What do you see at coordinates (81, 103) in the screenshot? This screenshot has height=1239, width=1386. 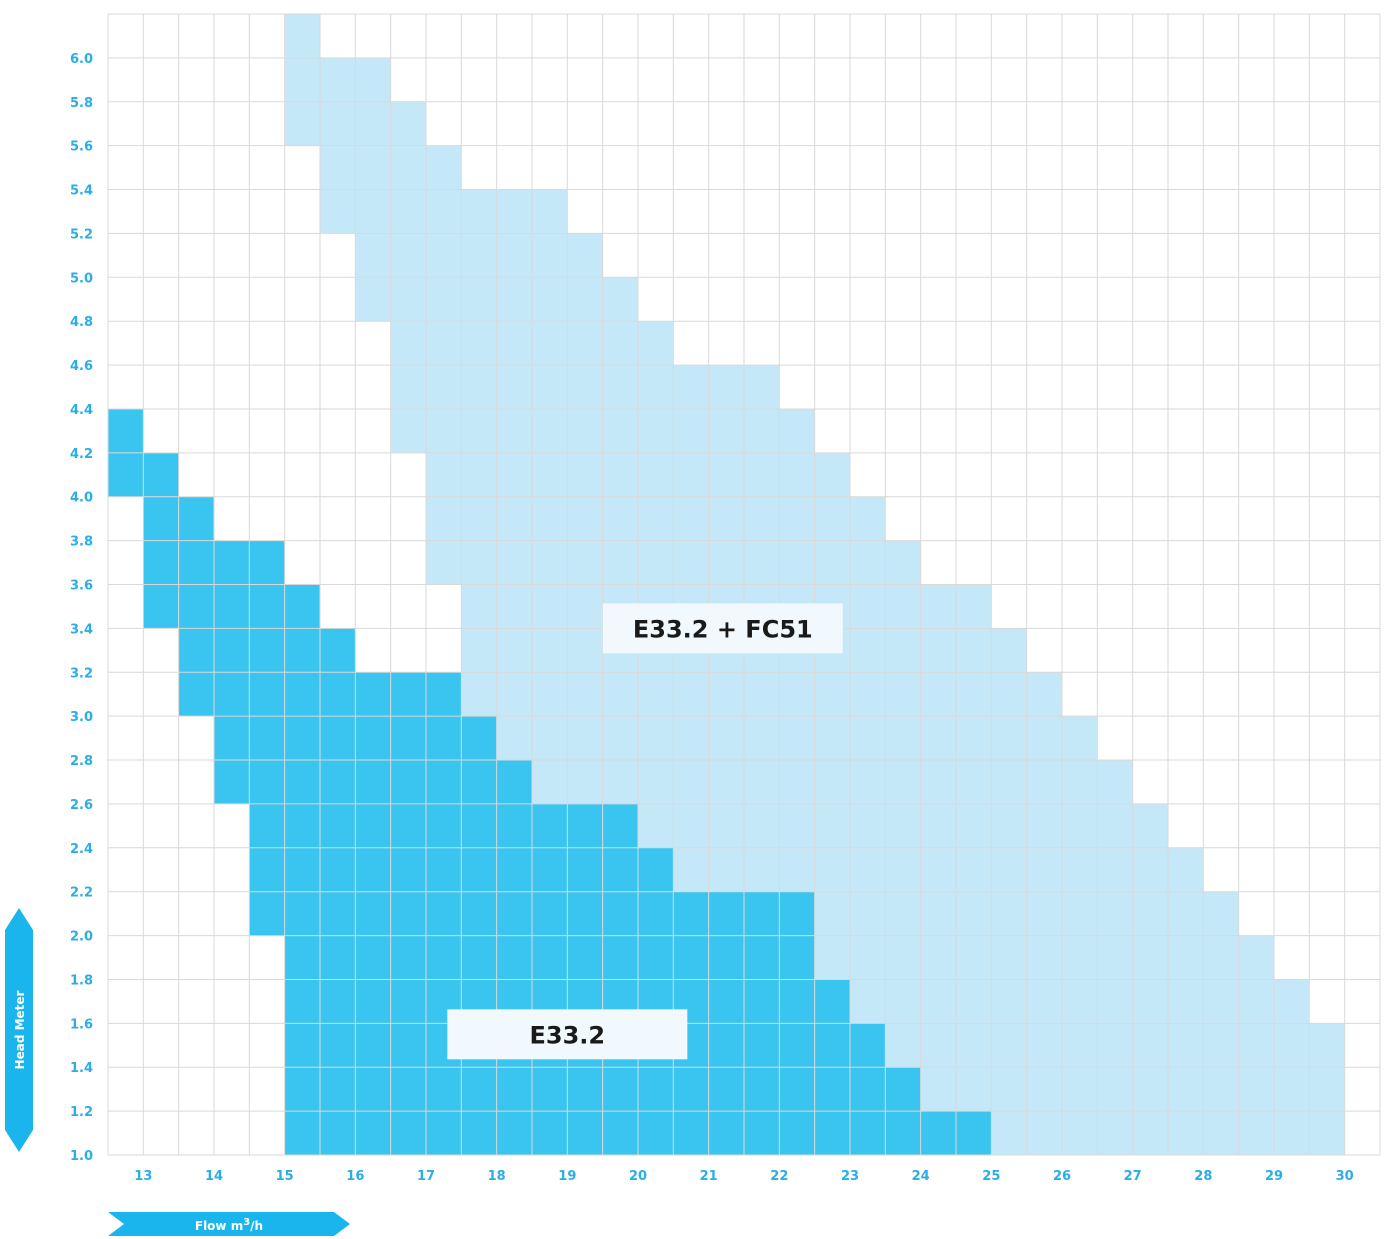 I see `y-tick-label: 5.8` at bounding box center [81, 103].